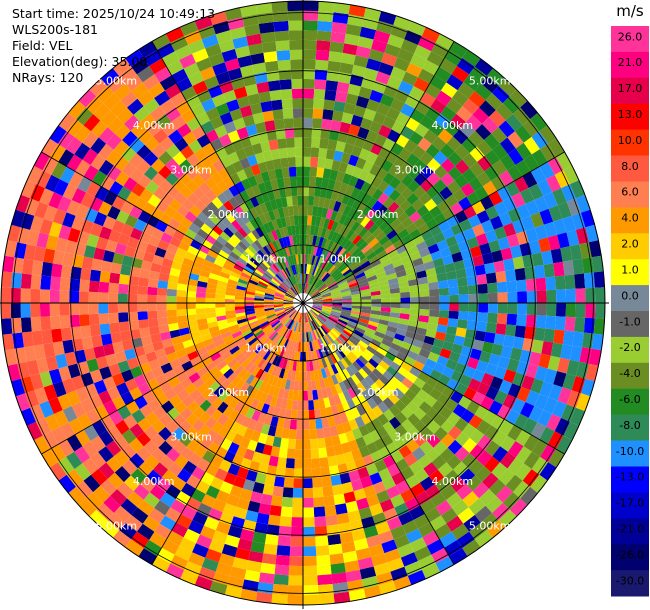  What do you see at coordinates (227, 433) in the screenshot?
I see `azimuth-line` at bounding box center [227, 433].